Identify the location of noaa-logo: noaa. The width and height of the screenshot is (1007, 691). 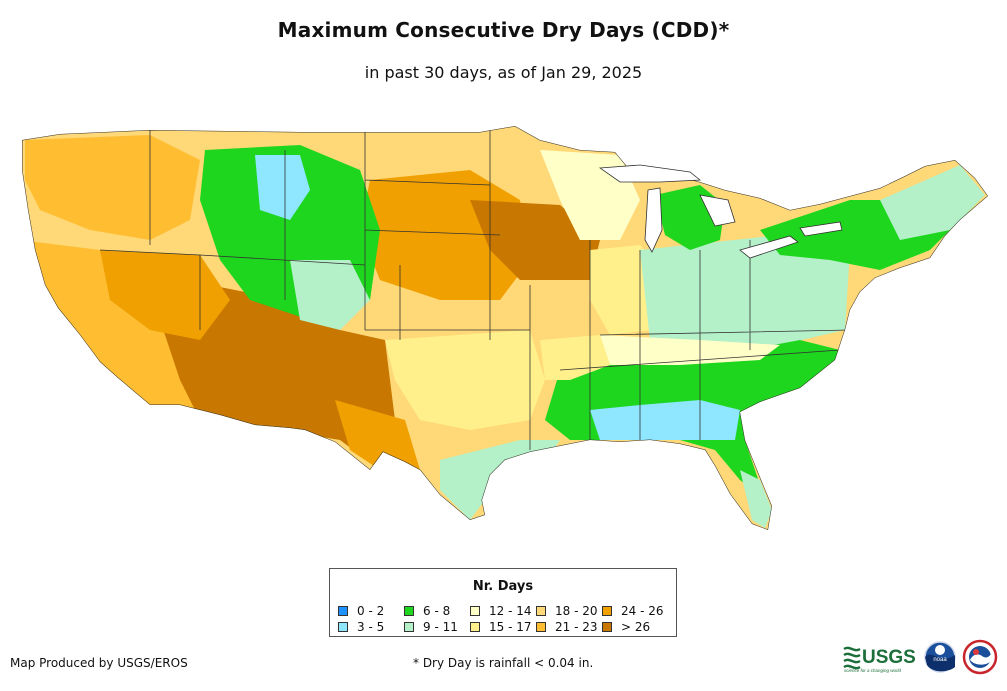
(940, 657).